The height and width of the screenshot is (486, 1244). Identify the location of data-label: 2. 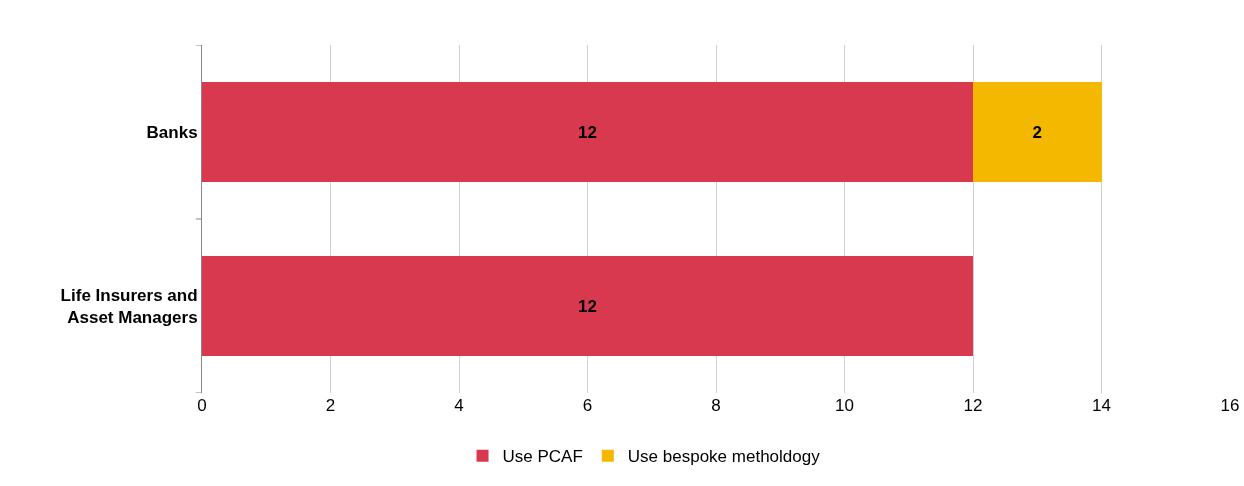
(1037, 132).